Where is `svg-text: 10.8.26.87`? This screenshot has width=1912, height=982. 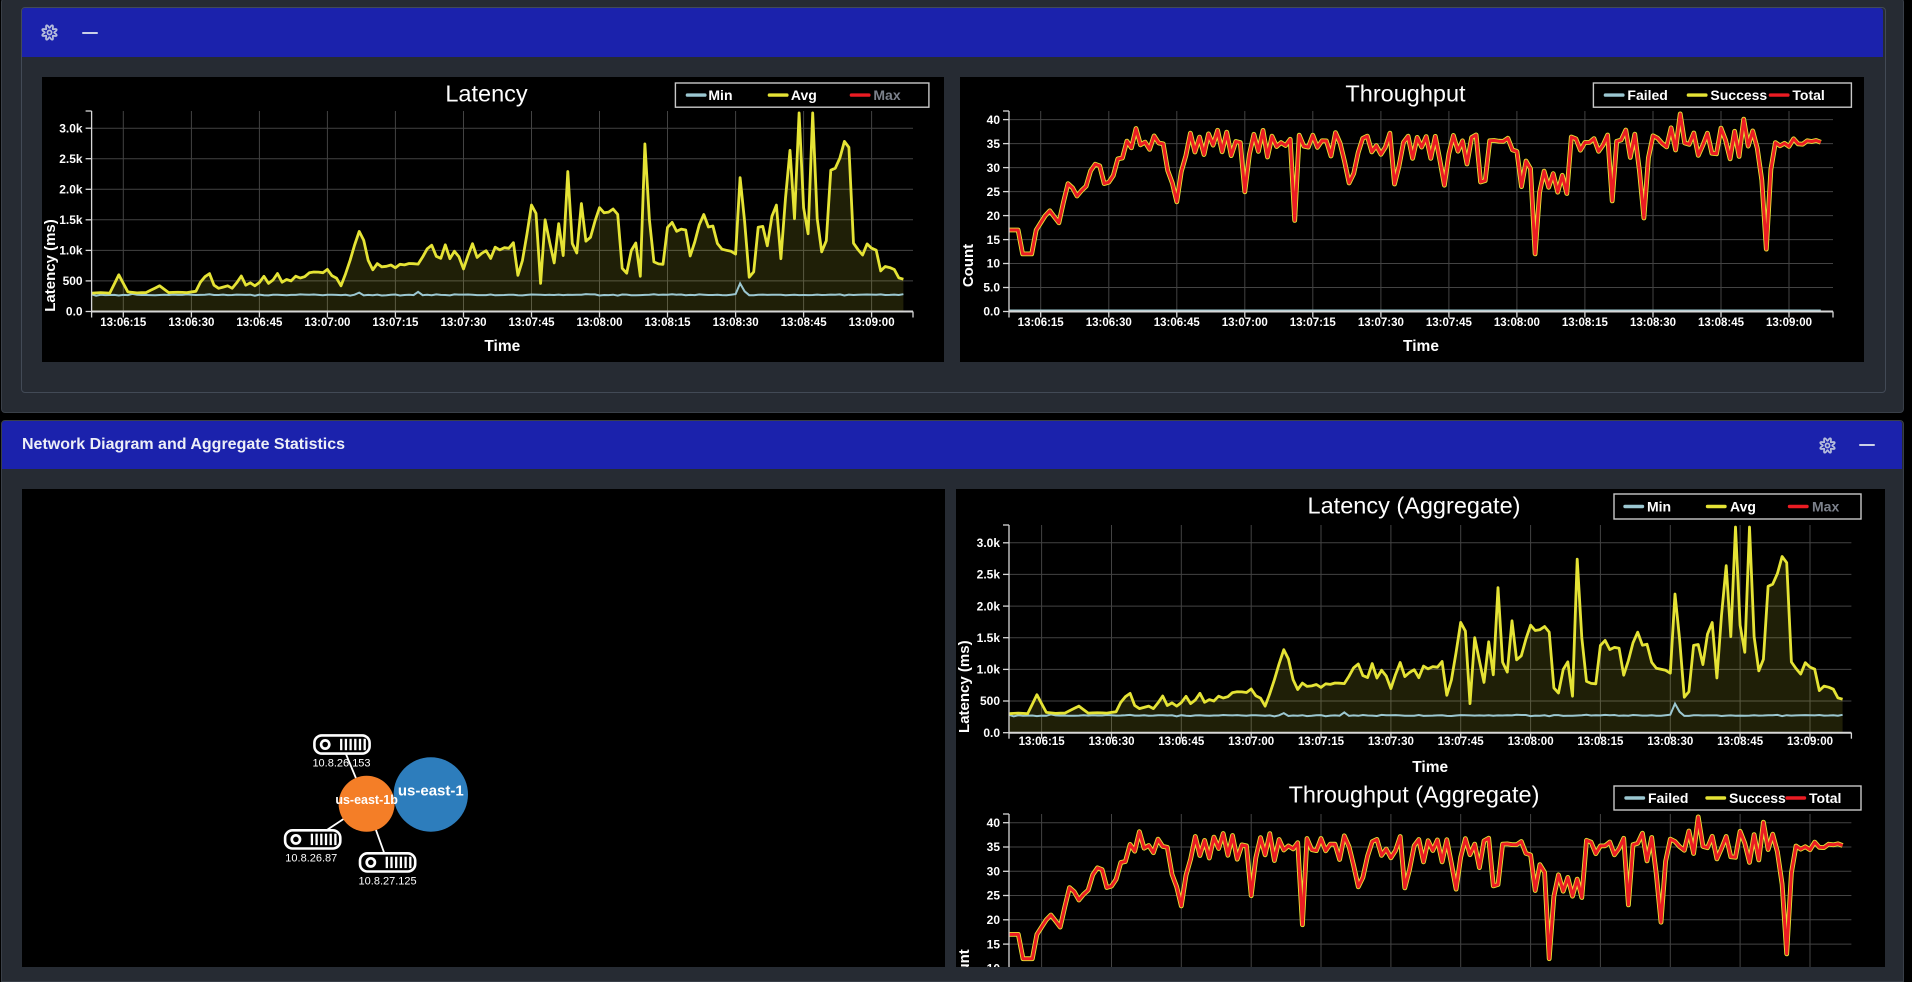
svg-text: 10.8.26.87 is located at coordinates (311, 859).